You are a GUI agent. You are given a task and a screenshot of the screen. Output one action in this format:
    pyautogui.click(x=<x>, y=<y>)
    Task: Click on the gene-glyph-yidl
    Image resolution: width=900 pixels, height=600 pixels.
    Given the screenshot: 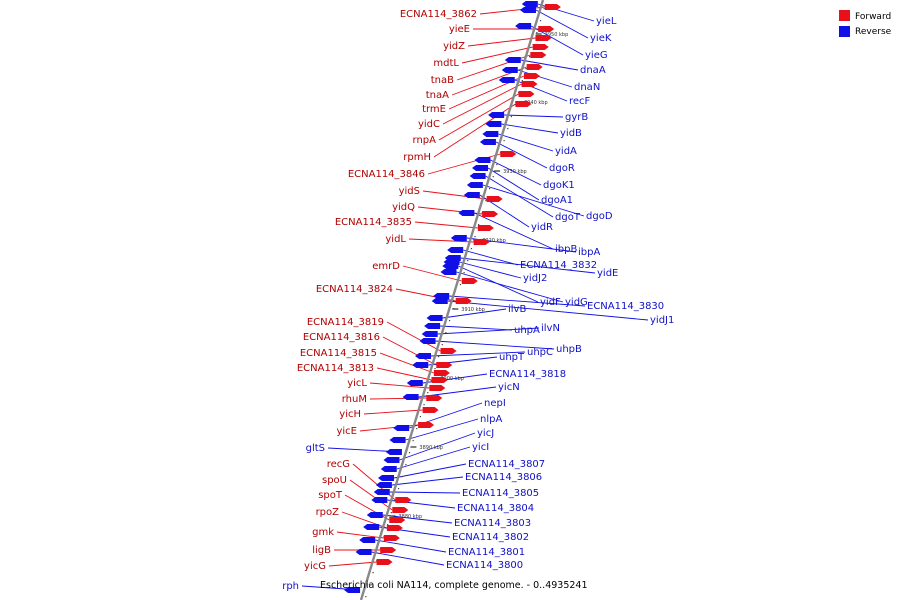 What is the action you would take?
    pyautogui.click(x=481, y=242)
    